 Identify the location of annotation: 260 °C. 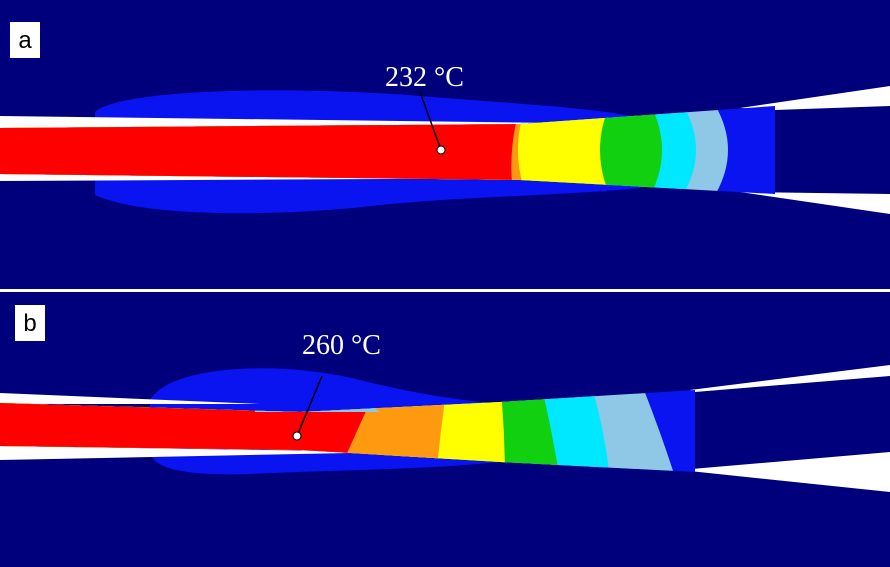
(341, 345).